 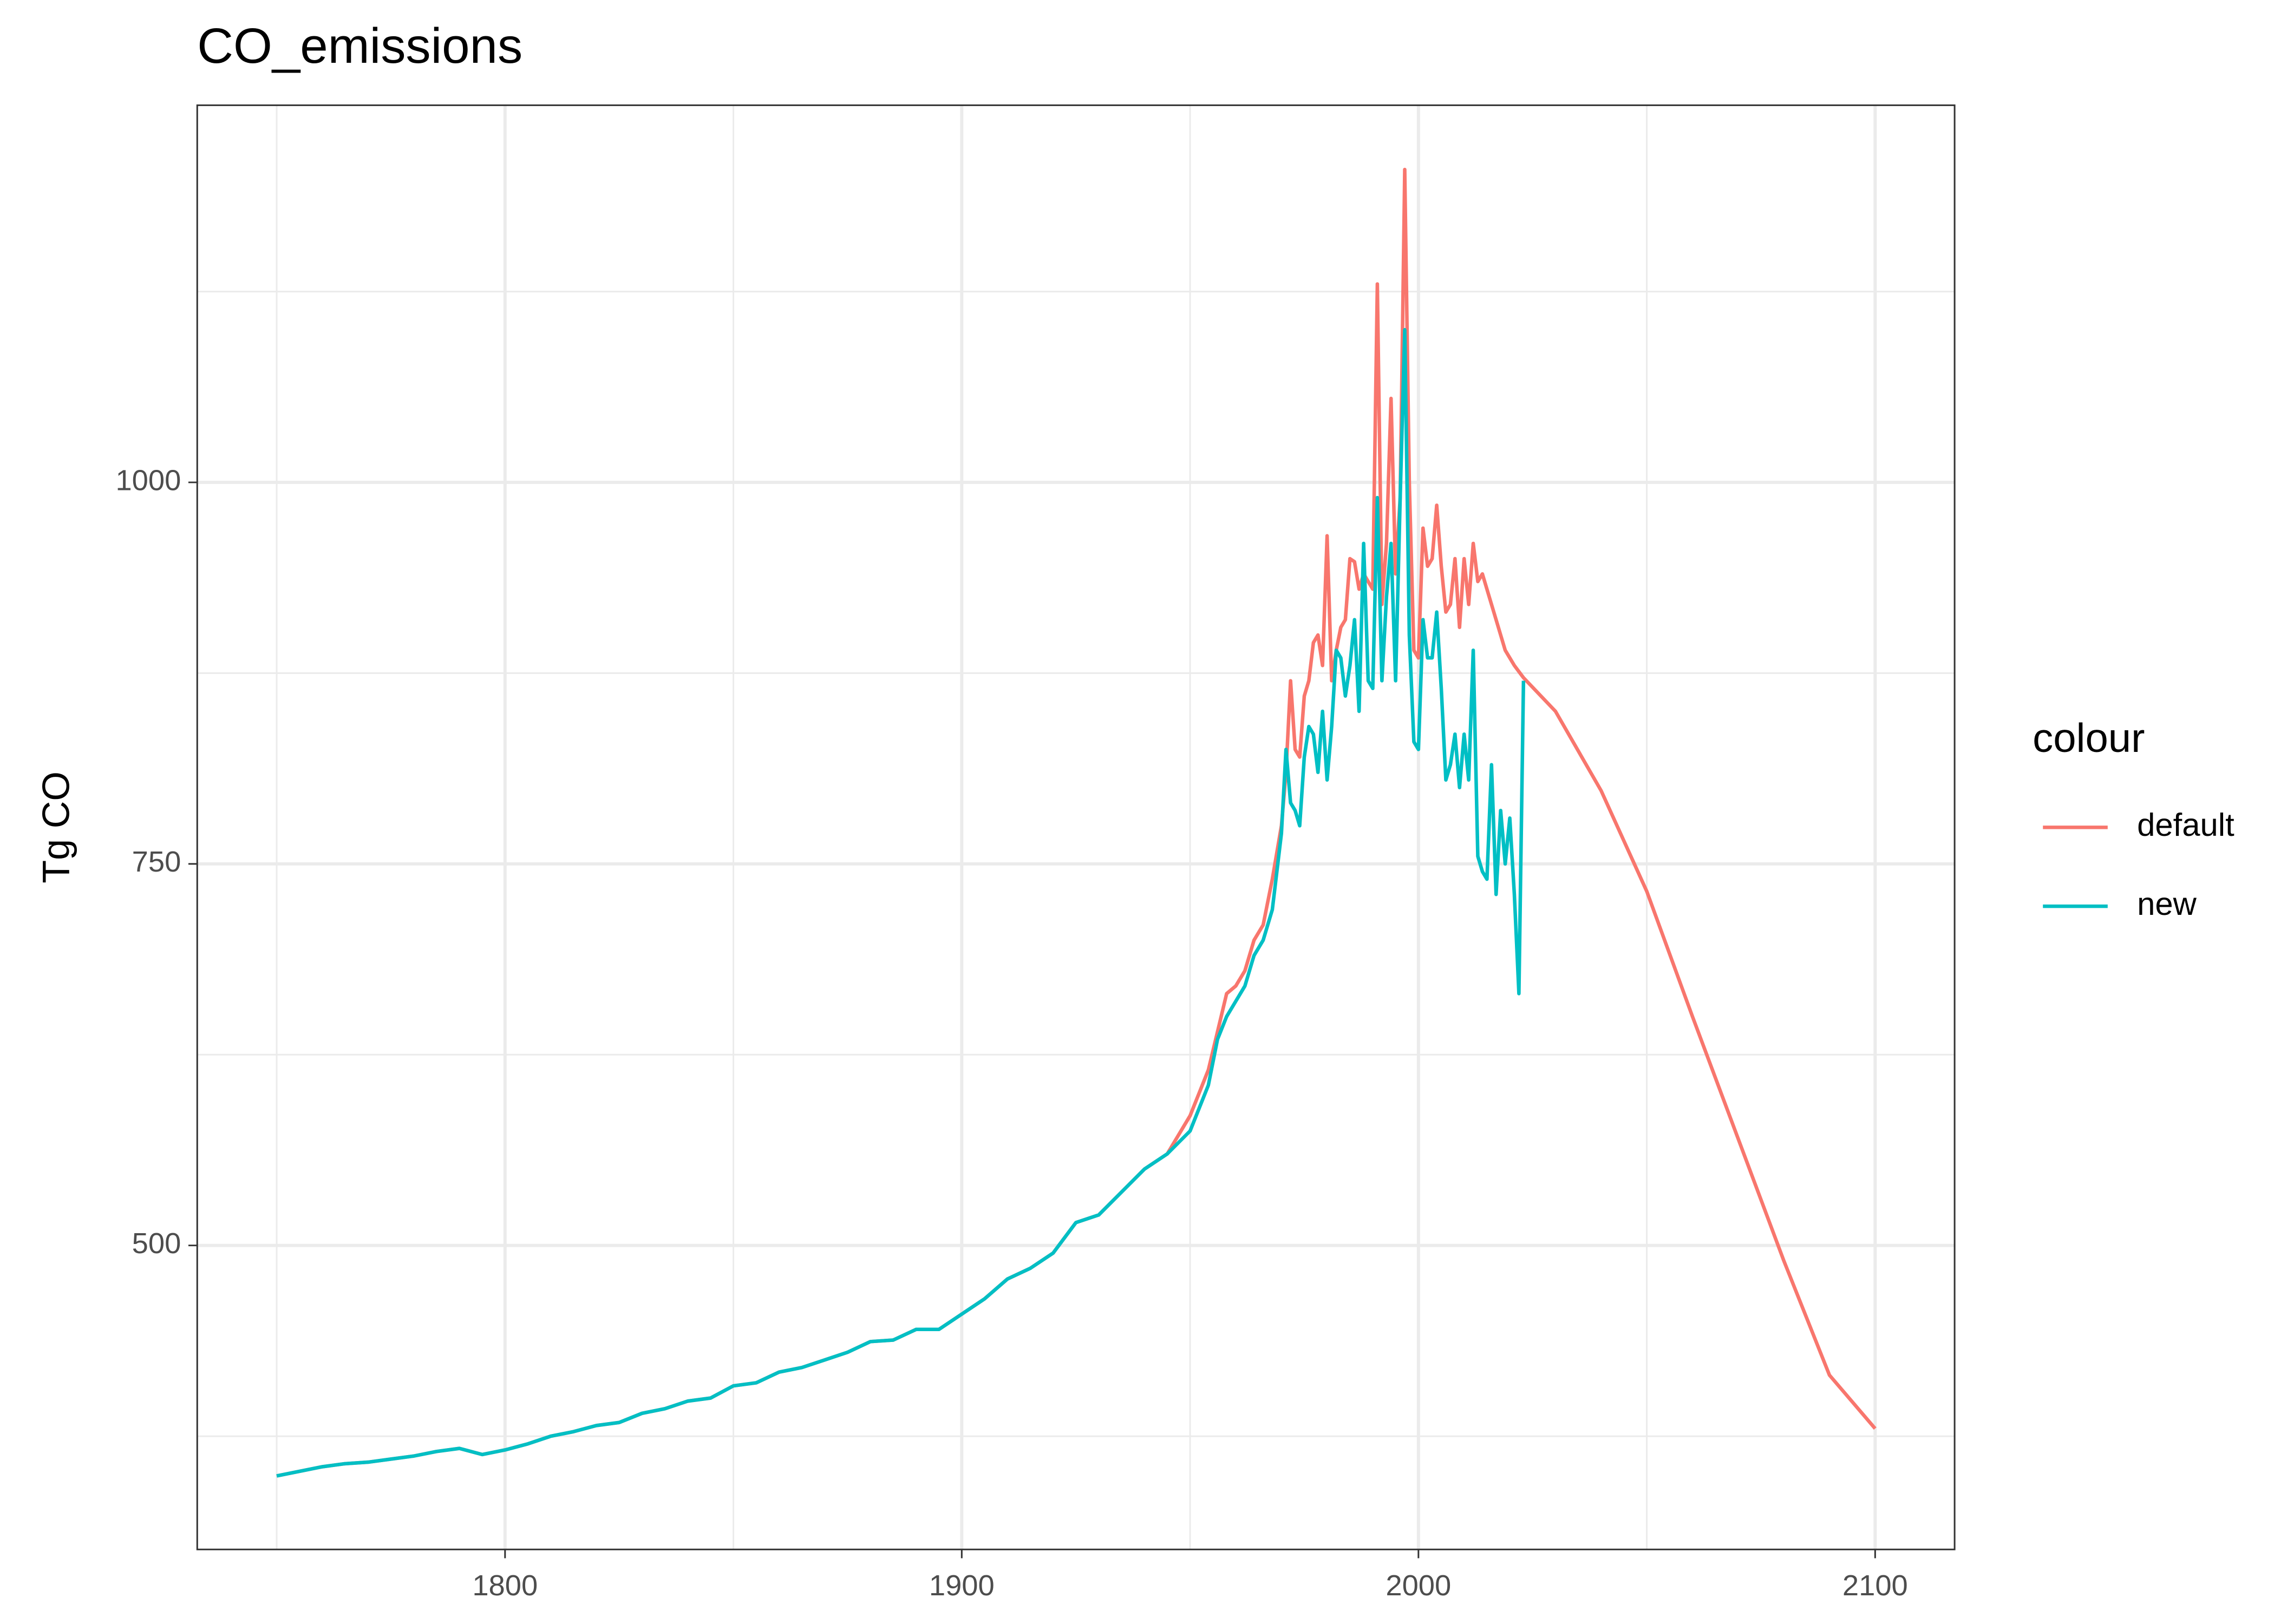 I want to click on chart-title: CO_emissions, so click(x=359, y=46).